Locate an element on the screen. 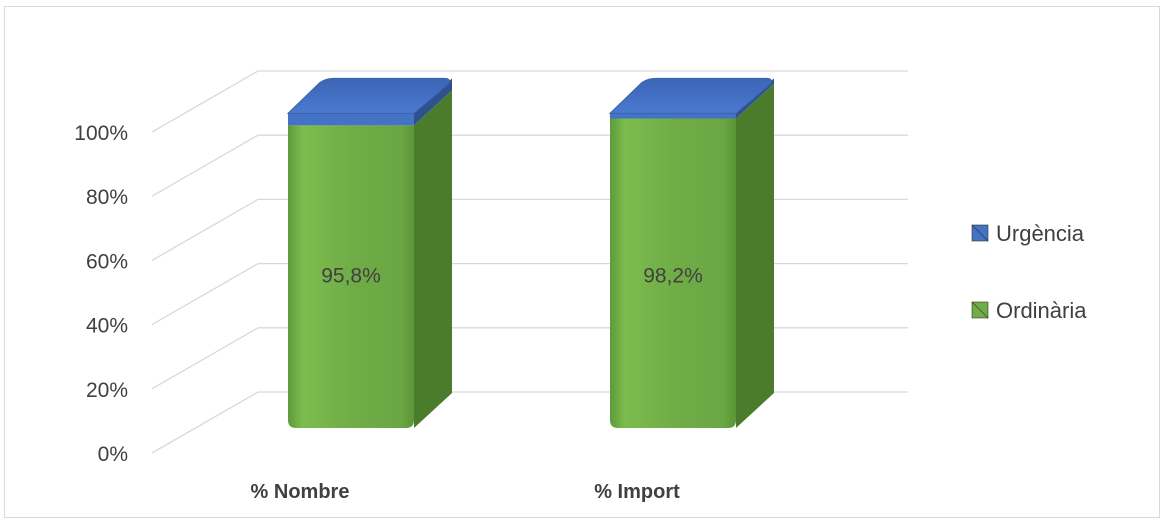 The width and height of the screenshot is (1166, 522). y-tick-label: 20% is located at coordinates (107, 390).